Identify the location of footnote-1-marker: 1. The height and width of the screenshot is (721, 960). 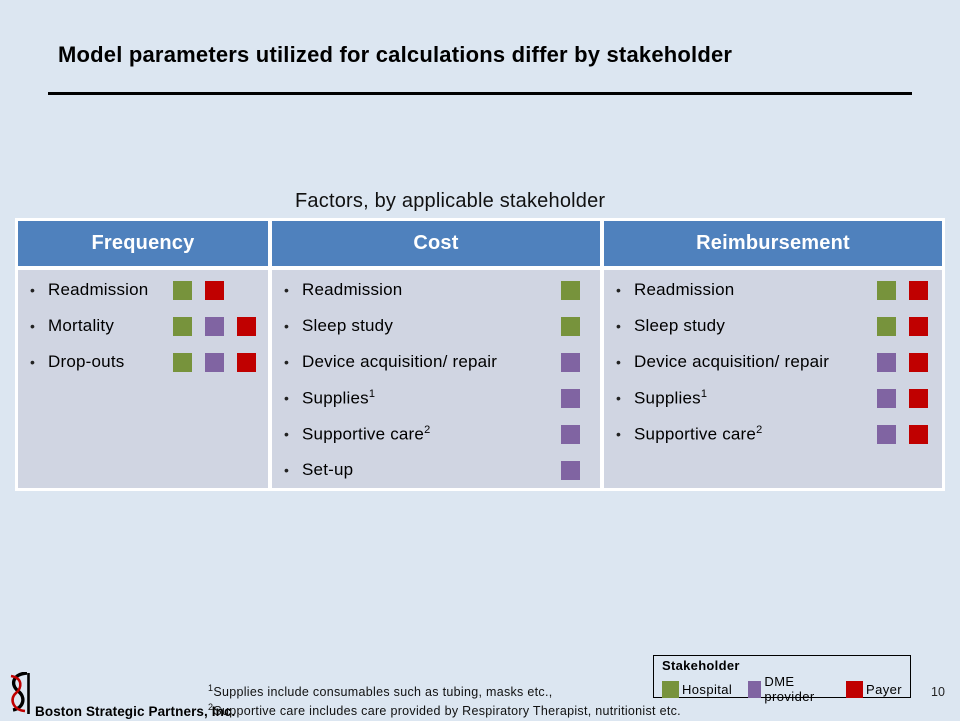
(211, 688).